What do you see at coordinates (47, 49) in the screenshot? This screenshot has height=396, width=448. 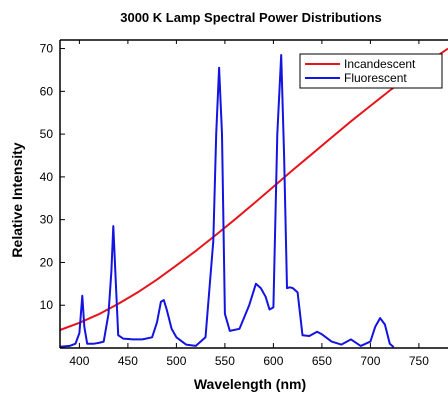 I see `y-tick-label-70: 70` at bounding box center [47, 49].